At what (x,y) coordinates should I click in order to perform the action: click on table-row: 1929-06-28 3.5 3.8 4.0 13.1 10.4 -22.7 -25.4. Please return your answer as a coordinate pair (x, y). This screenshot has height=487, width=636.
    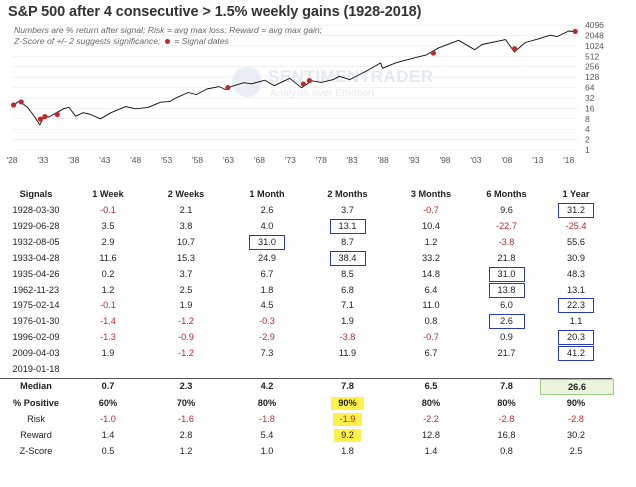
    Looking at the image, I should click on (306, 226).